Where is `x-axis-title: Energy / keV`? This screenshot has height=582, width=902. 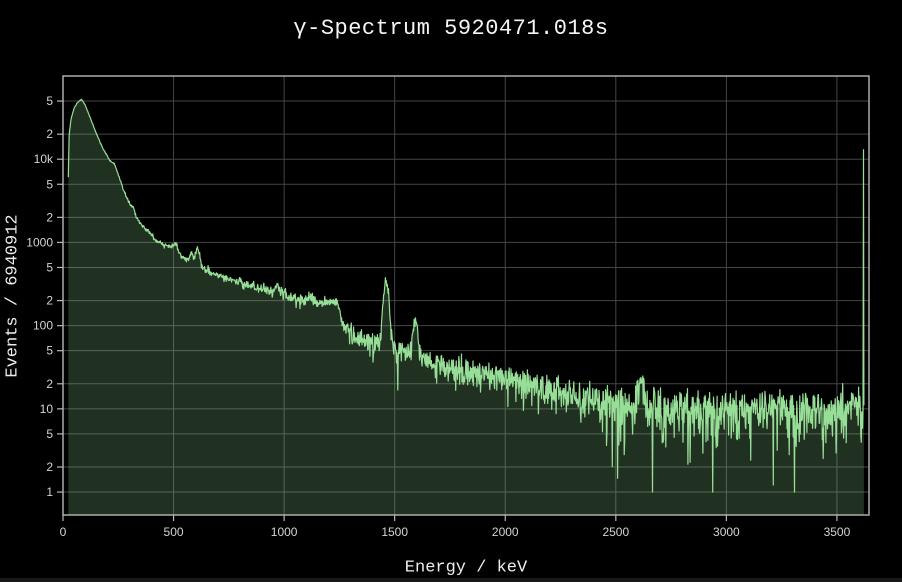
x-axis-title: Energy / keV is located at coordinates (466, 568).